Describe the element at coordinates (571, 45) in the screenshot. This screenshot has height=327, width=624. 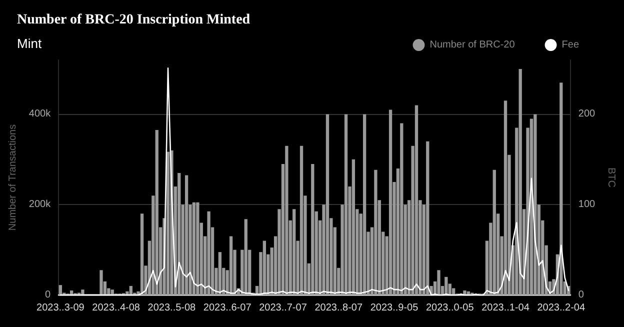
I see `legend-label: Fee` at that location.